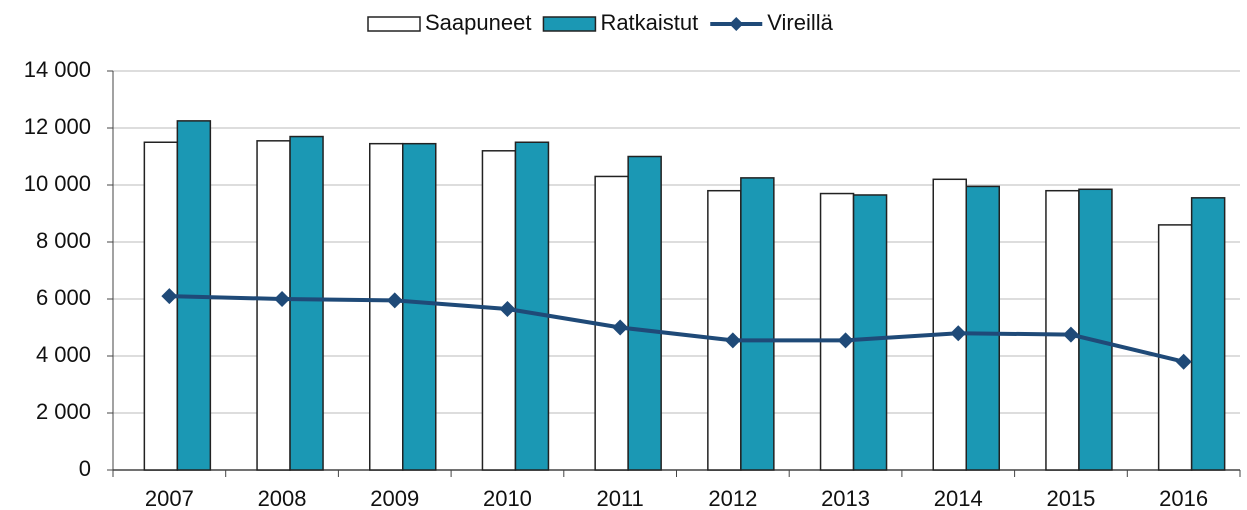 The height and width of the screenshot is (510, 1247). Describe the element at coordinates (169, 498) in the screenshot. I see `x-tick-label: 2007` at that location.